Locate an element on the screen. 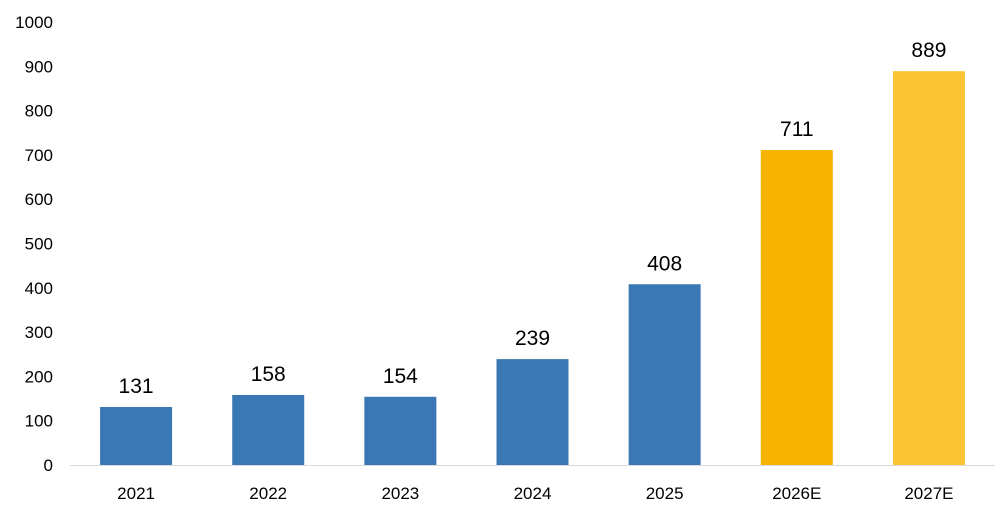 This screenshot has width=1000, height=523. bar-2023 is located at coordinates (400, 430).